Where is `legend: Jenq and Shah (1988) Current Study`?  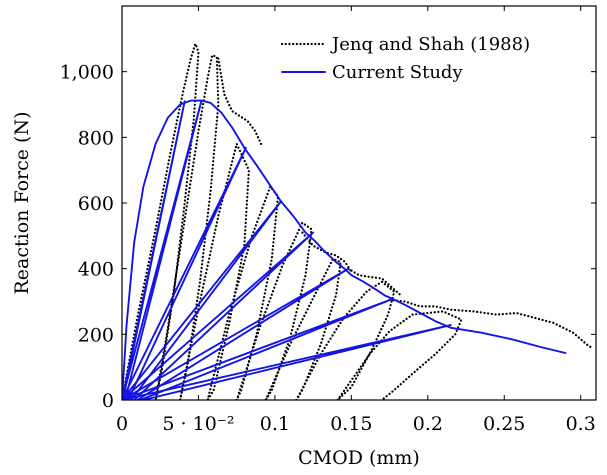
legend: Jenq and Shah (1988) Current Study is located at coordinates (405, 58).